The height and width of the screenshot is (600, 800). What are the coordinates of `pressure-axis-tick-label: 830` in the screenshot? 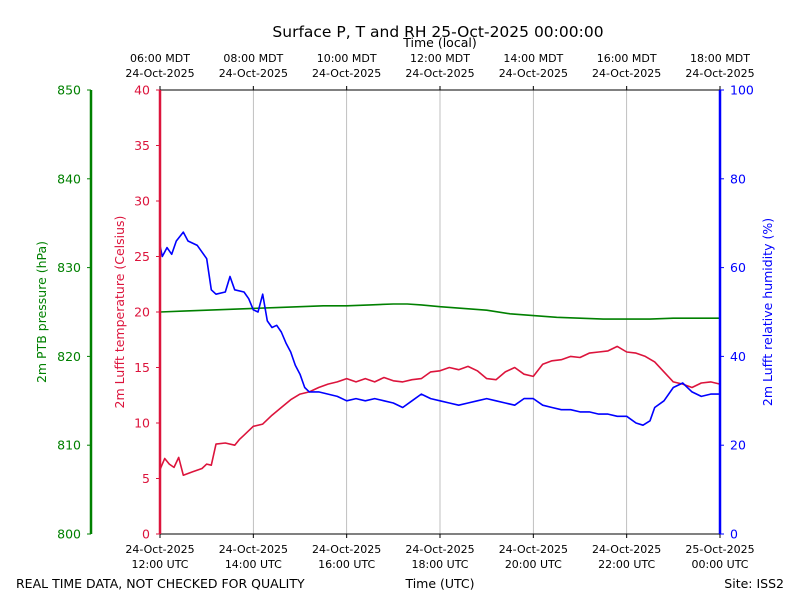 It's located at (69, 267).